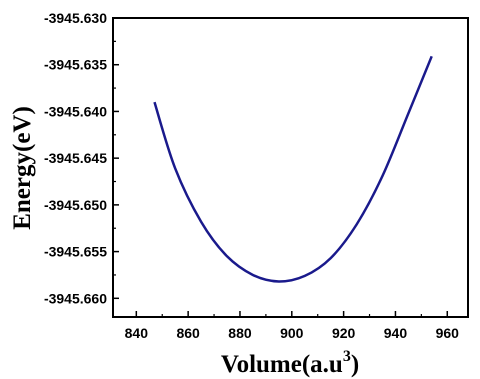 This screenshot has height=379, width=480. Describe the element at coordinates (347, 356) in the screenshot. I see `x-axis-title-superscript: 3` at that location.